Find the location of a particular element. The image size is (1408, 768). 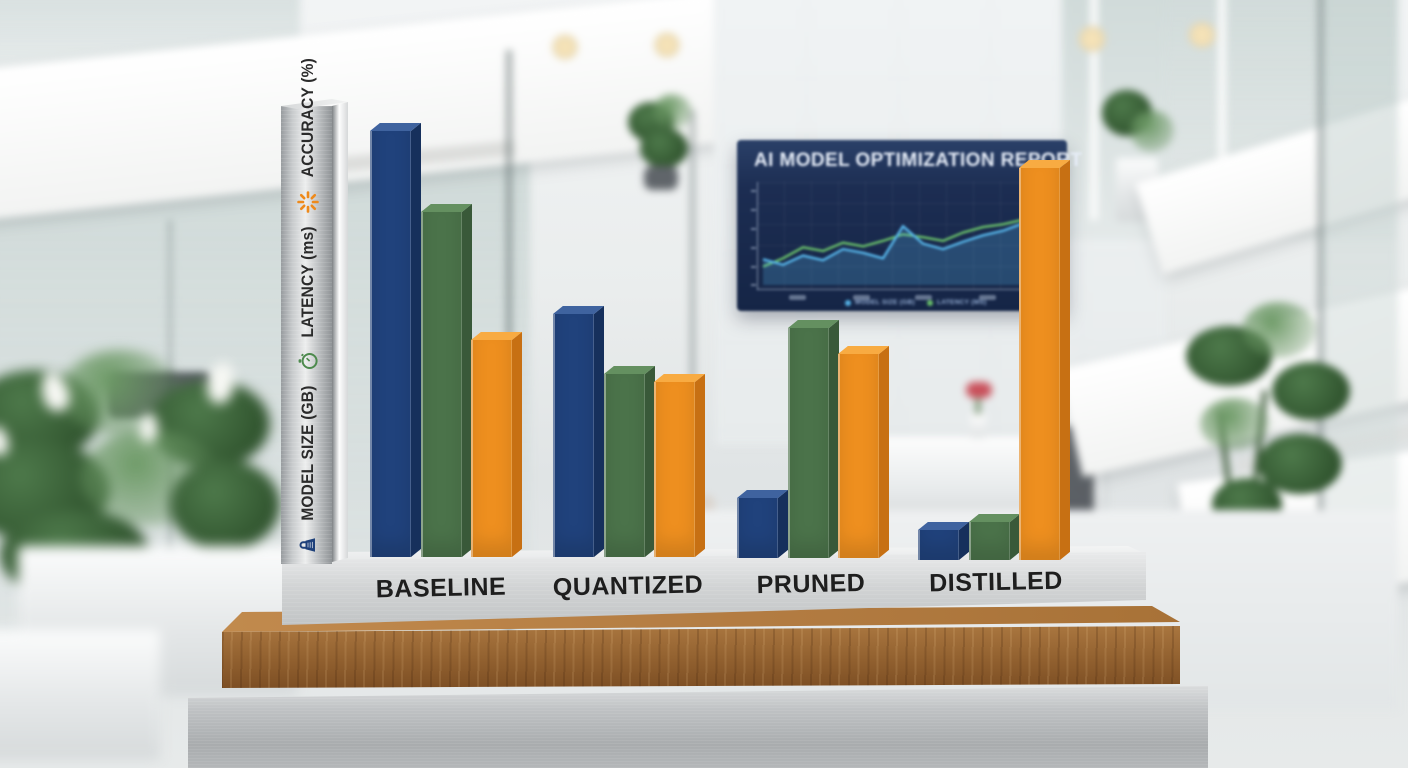

bar-baseline-latency is located at coordinates (446, 380).